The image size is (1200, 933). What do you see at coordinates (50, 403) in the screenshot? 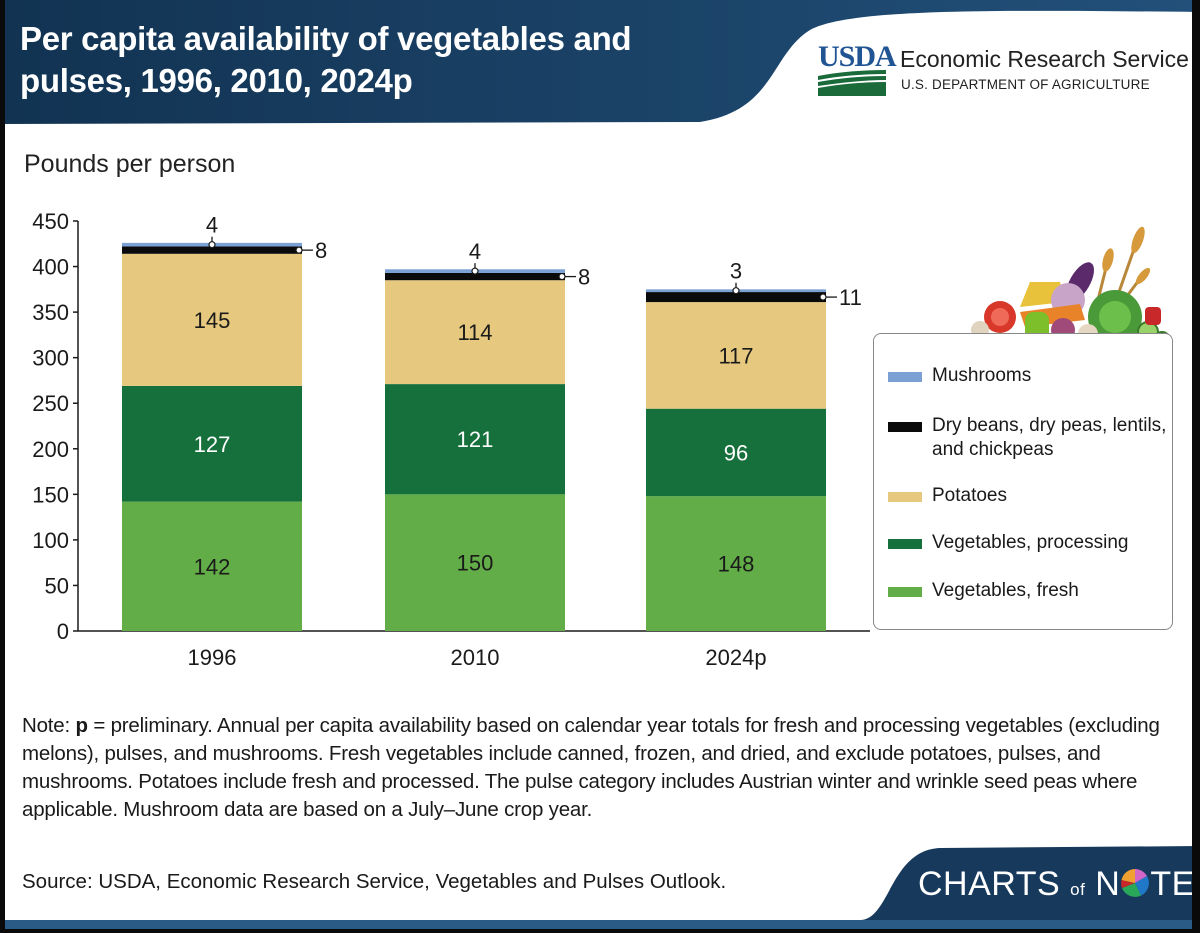
I see `y-tick-label: 250` at bounding box center [50, 403].